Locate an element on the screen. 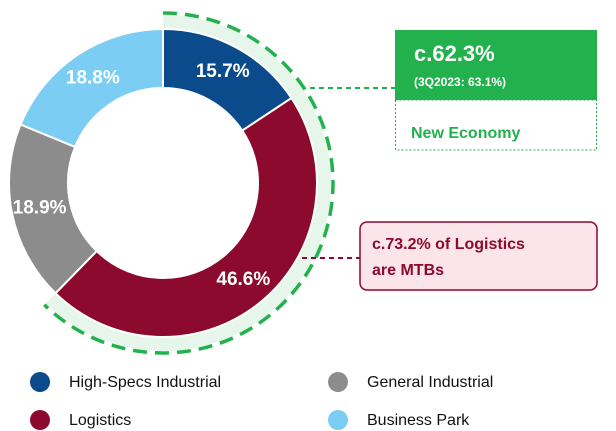  label-box is located at coordinates (496, 125).